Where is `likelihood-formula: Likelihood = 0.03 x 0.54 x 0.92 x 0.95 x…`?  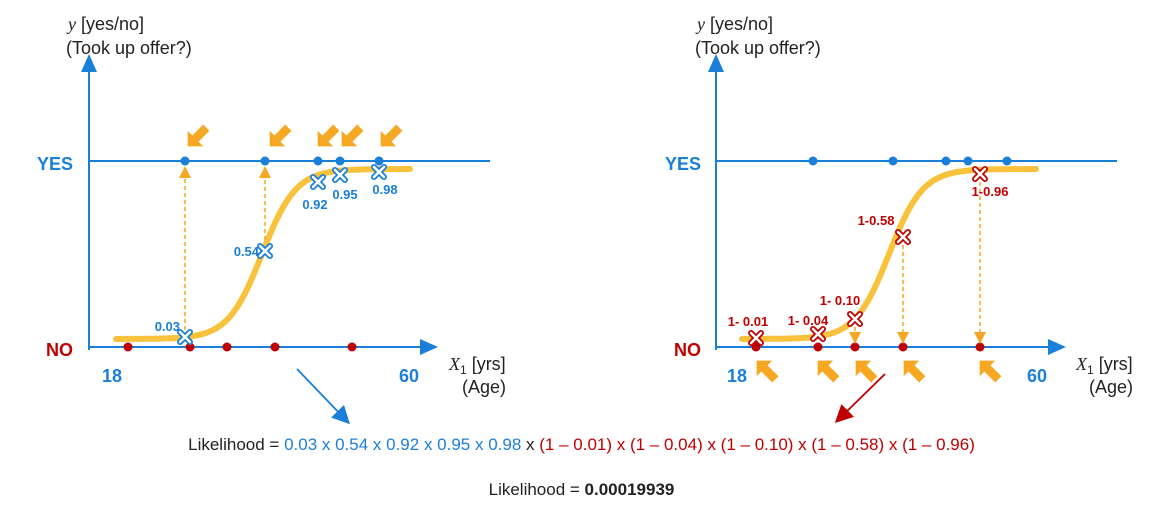
likelihood-formula: Likelihood = 0.03 x 0.54 x 0.92 x 0.95 x… is located at coordinates (581, 445).